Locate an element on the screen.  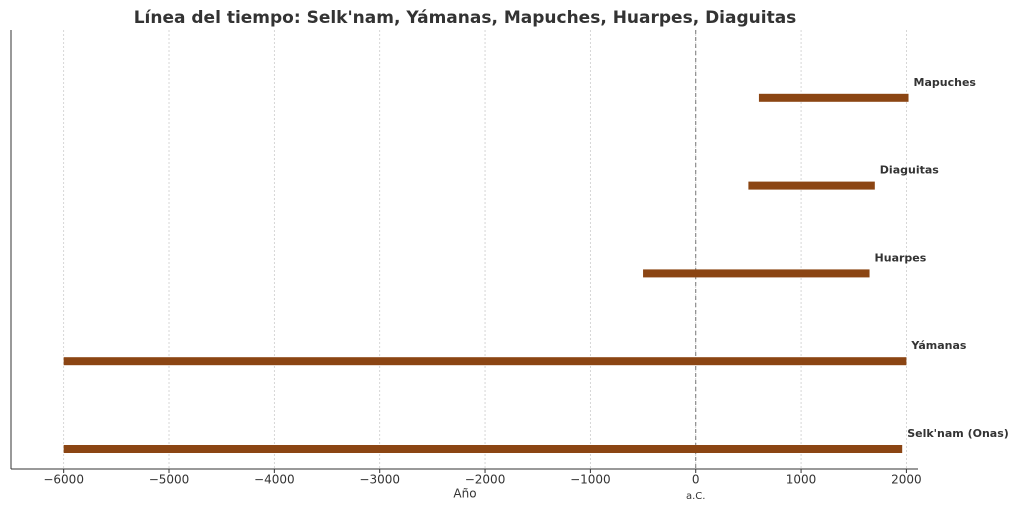
x-tick-label: 1000 is located at coordinates (801, 480).